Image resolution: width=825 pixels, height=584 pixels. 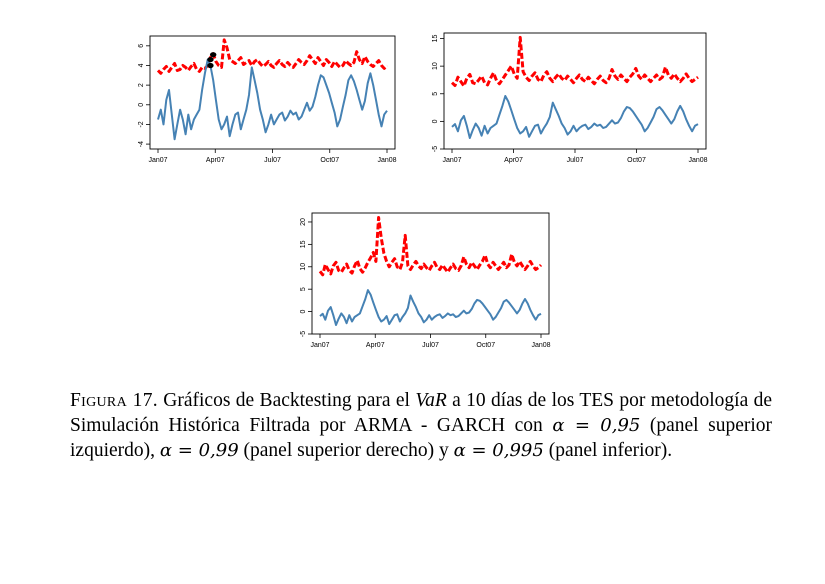 What do you see at coordinates (141, 65) in the screenshot?
I see `y-tick-label: 4` at bounding box center [141, 65].